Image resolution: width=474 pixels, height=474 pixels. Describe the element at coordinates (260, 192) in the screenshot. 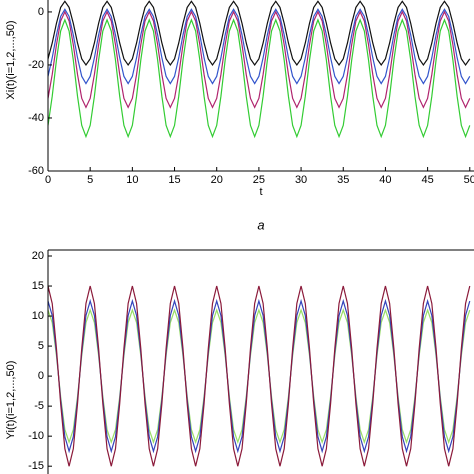

I see `x-axis-label: t` at that location.